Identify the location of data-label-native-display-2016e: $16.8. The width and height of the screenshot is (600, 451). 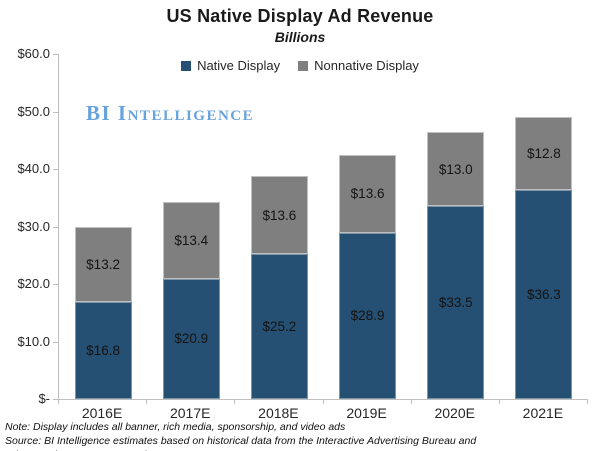
(103, 351).